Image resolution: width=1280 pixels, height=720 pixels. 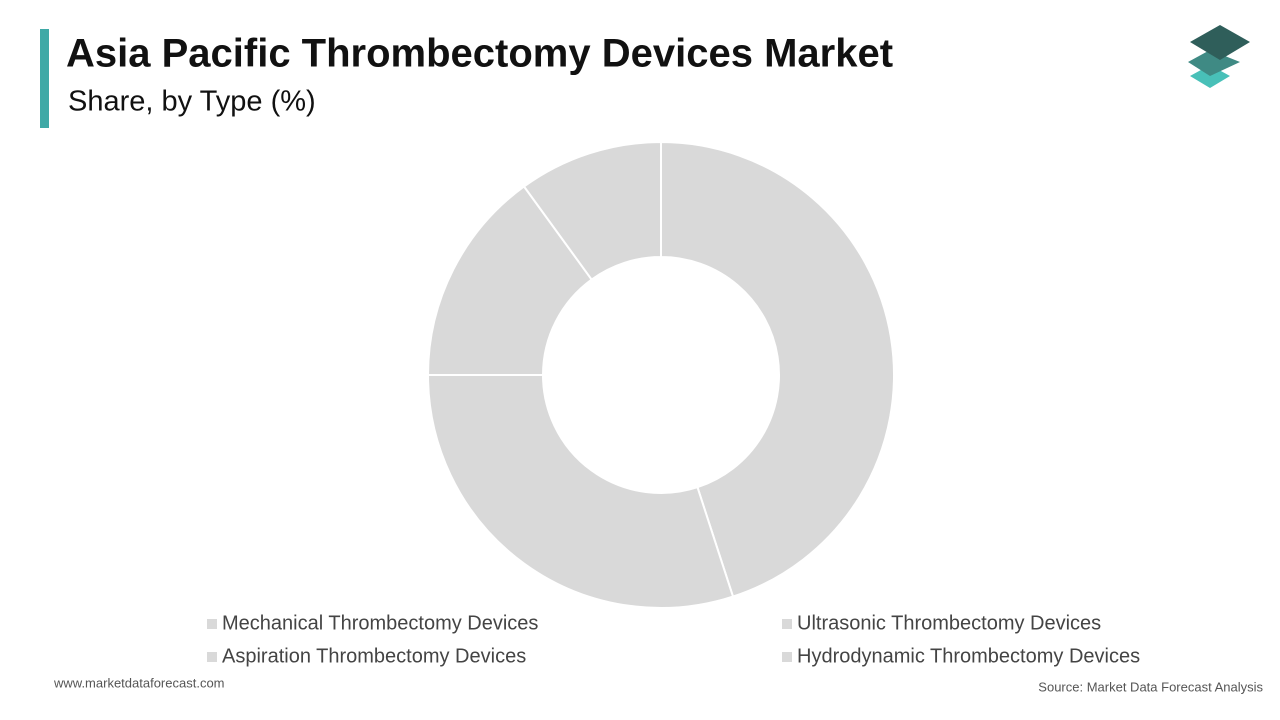 I want to click on chart-title: Asia Pacific Thrombectomy Devices Market, so click(x=479, y=54).